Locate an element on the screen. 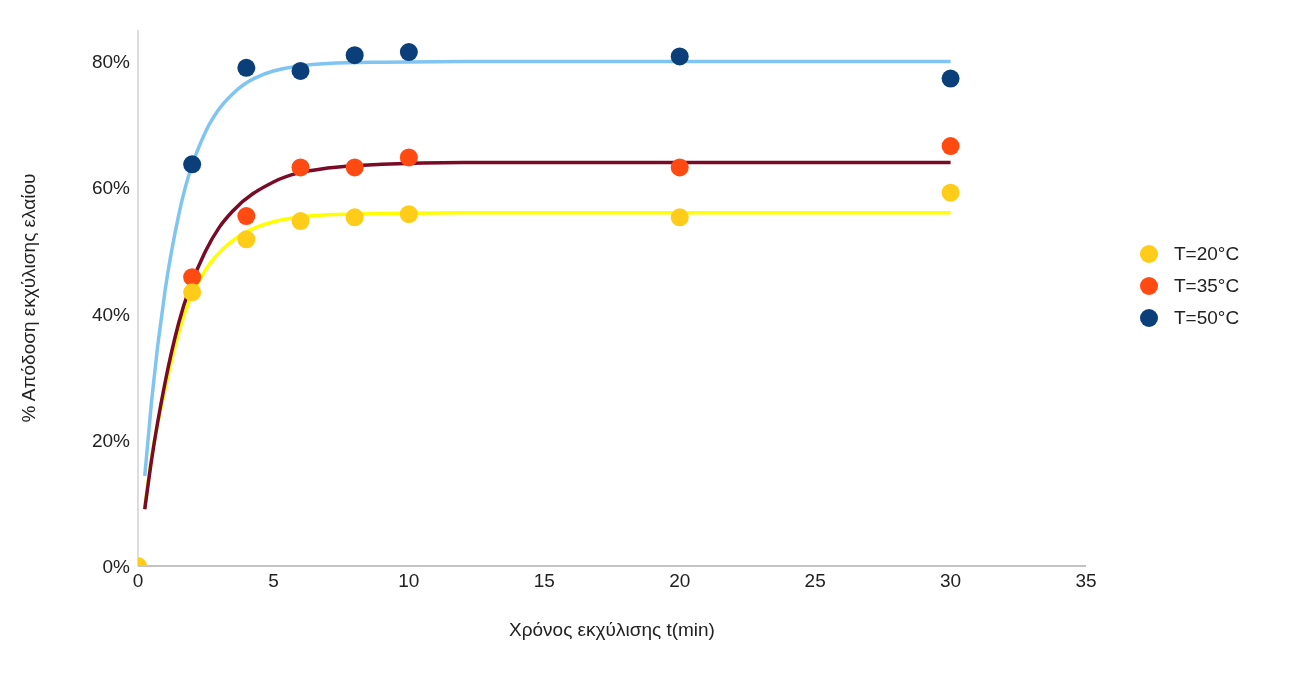  legend-label: T=50°C is located at coordinates (1207, 318).